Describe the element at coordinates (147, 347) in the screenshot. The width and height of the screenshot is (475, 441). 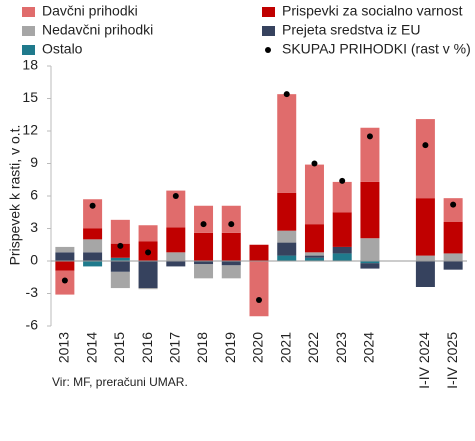
I see `x-tick-label: 2016` at that location.